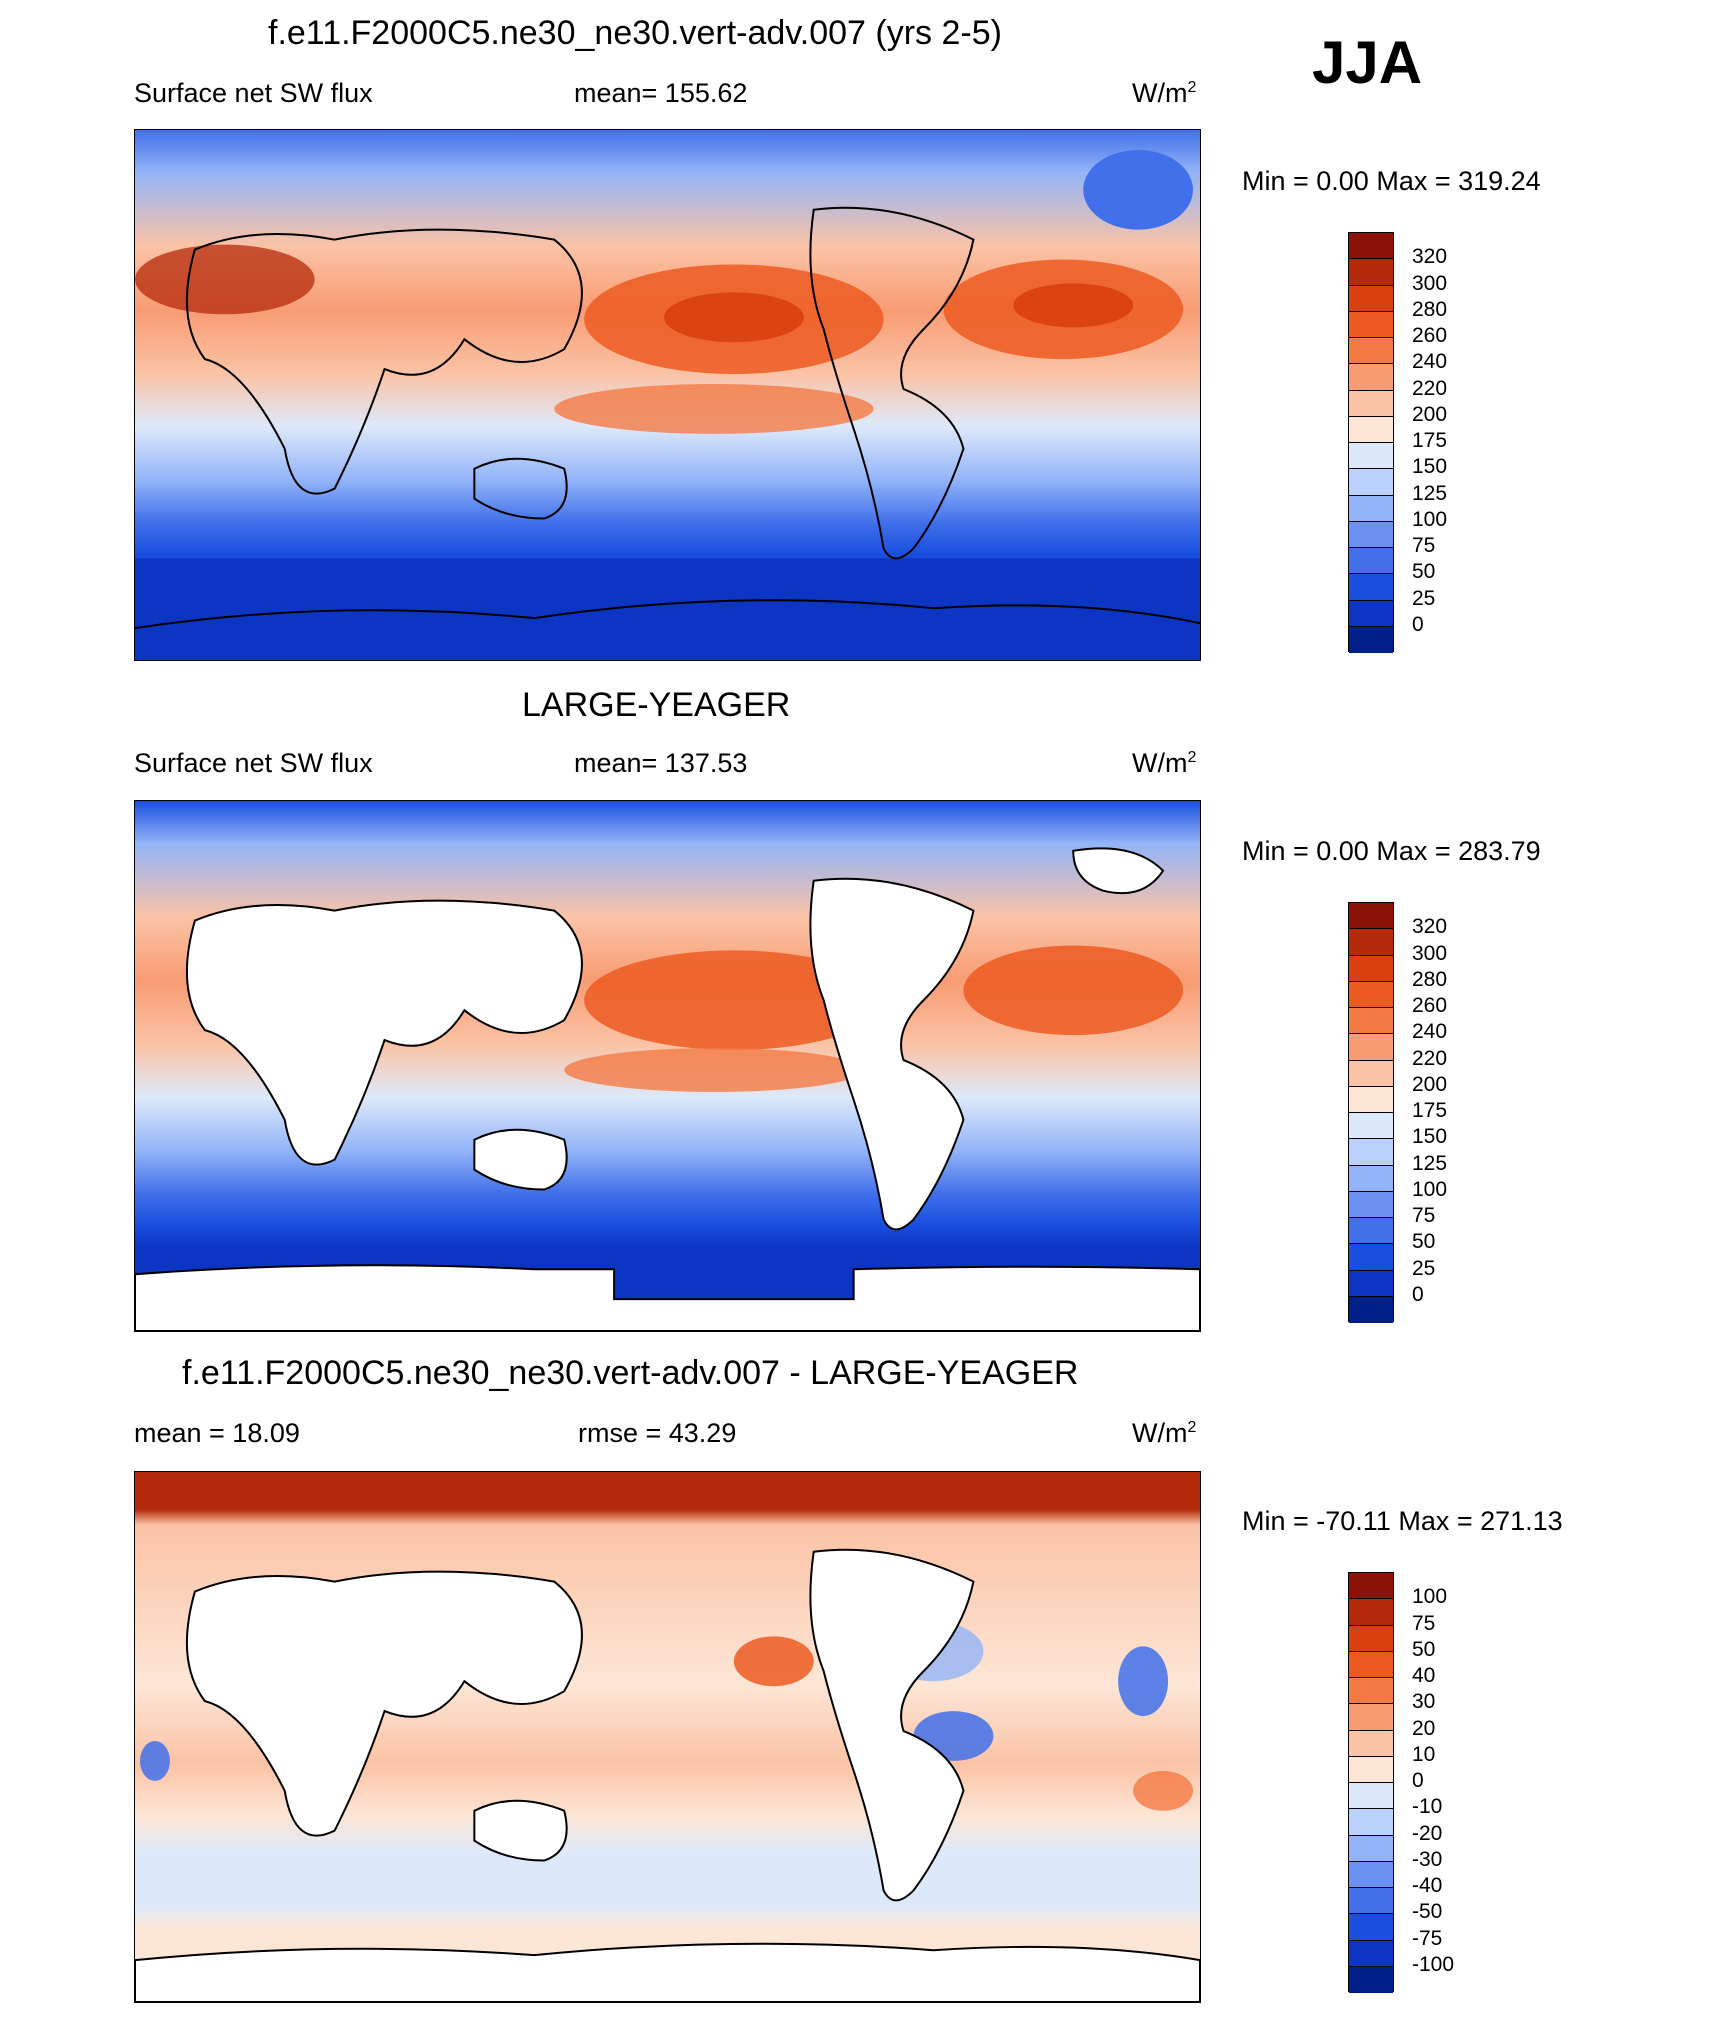 The height and width of the screenshot is (2036, 1710). Describe the element at coordinates (1430, 1163) in the screenshot. I see `panel2-colorbar-tick-label: 125` at that location.